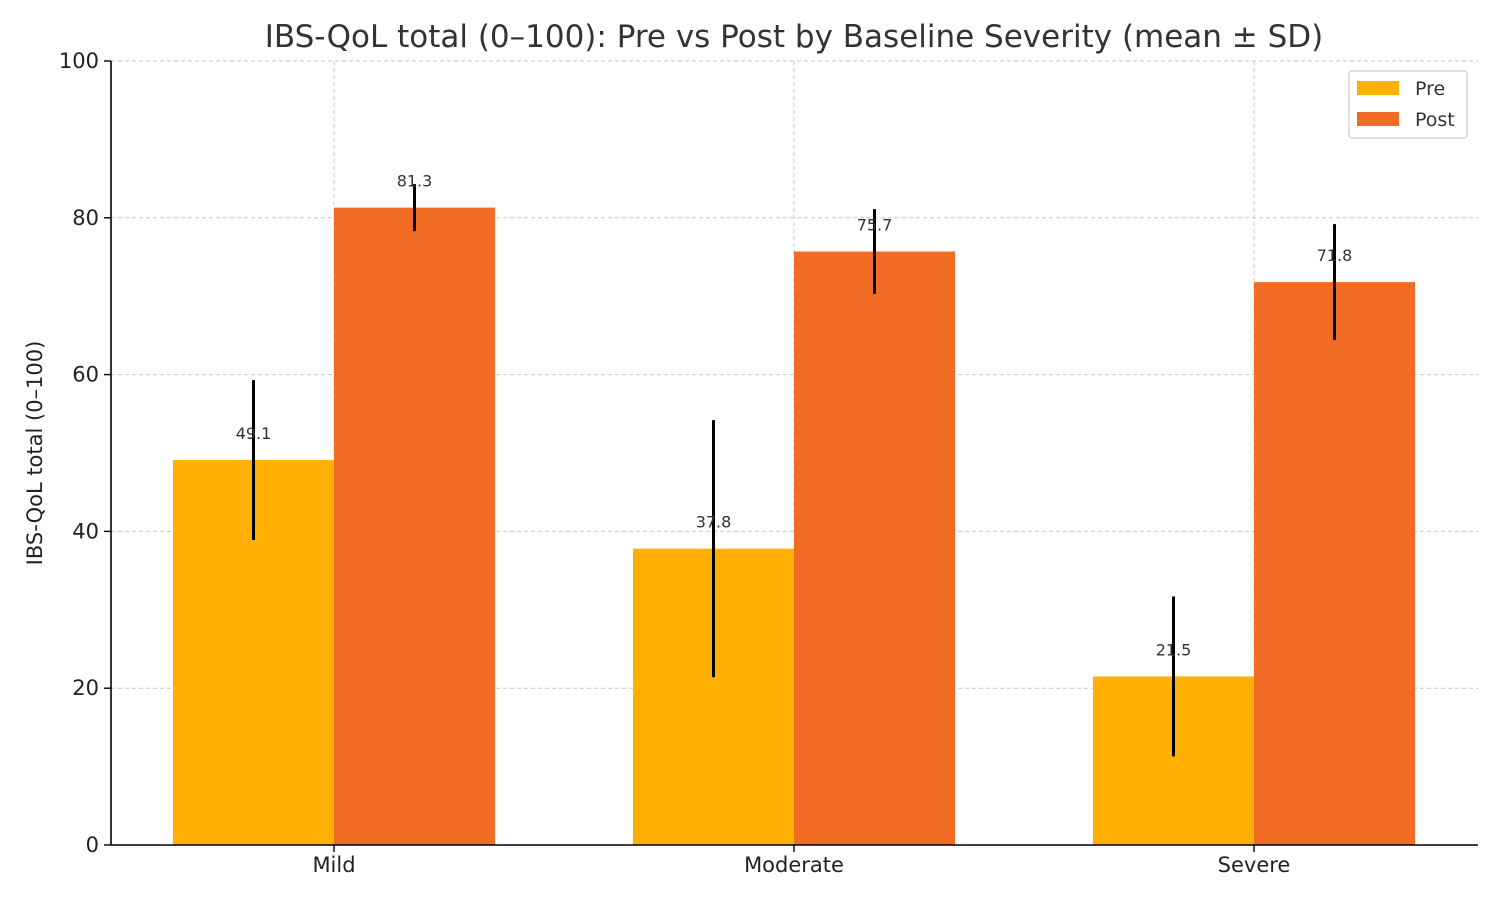 Image resolution: width=1500 pixels, height=900 pixels. I want to click on bar-post-mild, so click(414, 526).